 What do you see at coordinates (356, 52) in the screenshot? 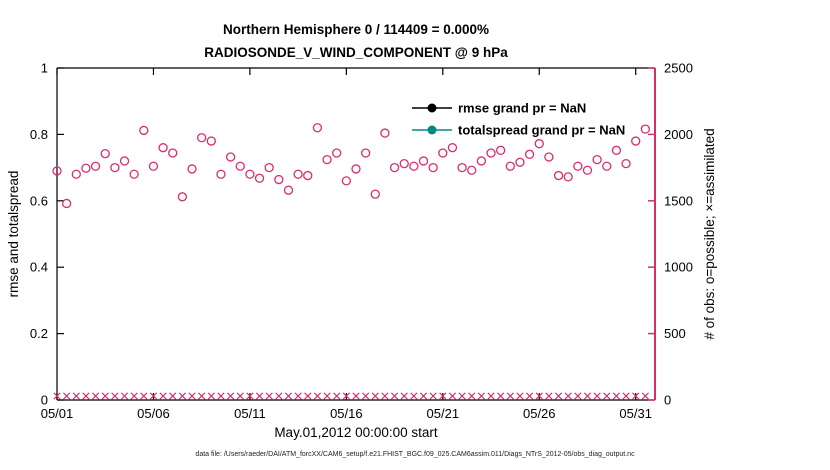
I see `chart-subtitle: RADIOSONDE_V_WIND_COMPONENT @ 9 hPa` at bounding box center [356, 52].